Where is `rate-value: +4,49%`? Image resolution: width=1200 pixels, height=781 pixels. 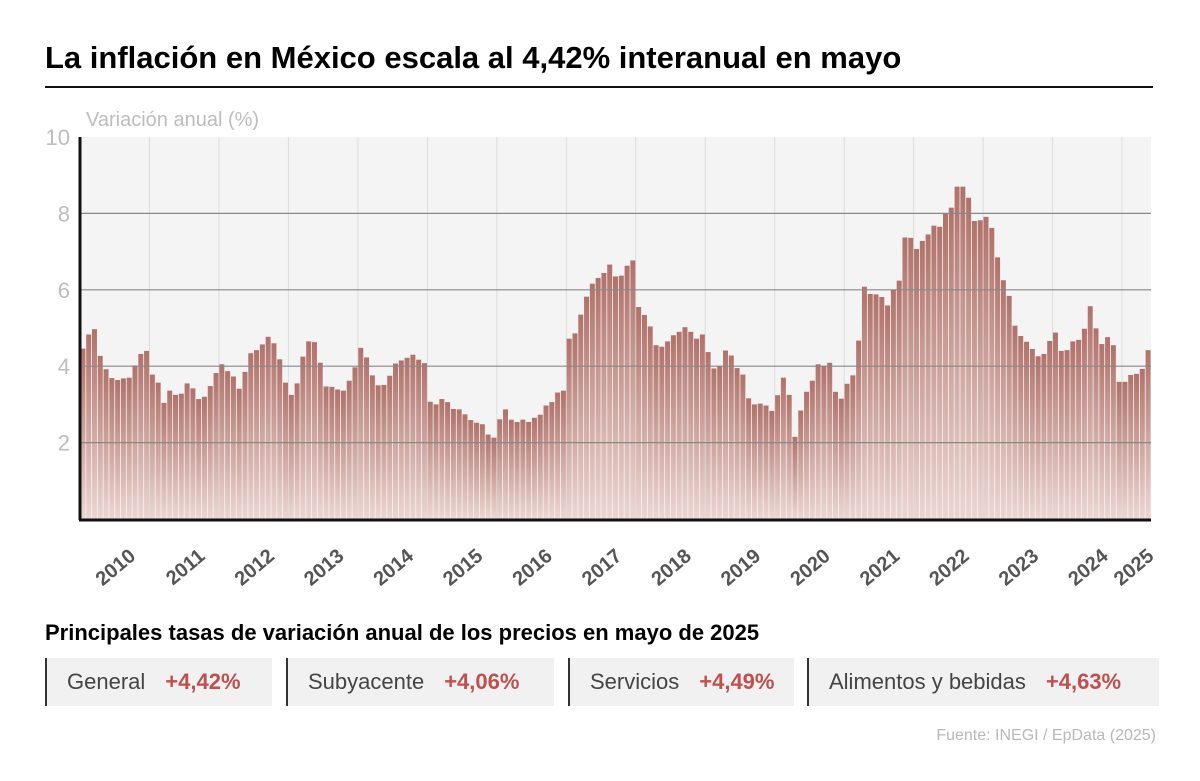
rate-value: +4,49% is located at coordinates (737, 681).